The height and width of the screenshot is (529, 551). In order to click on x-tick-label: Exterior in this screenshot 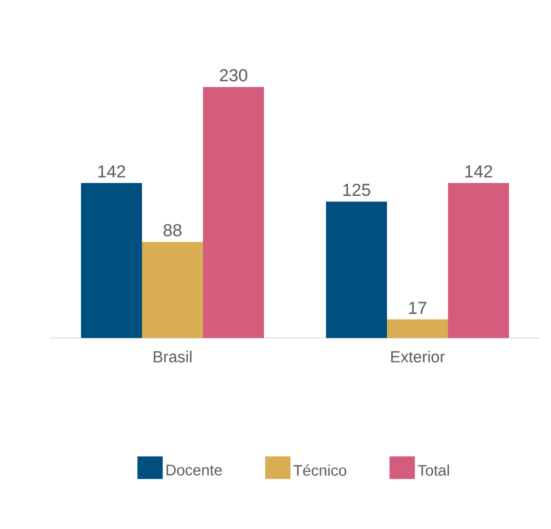, I will do `click(418, 356)`.